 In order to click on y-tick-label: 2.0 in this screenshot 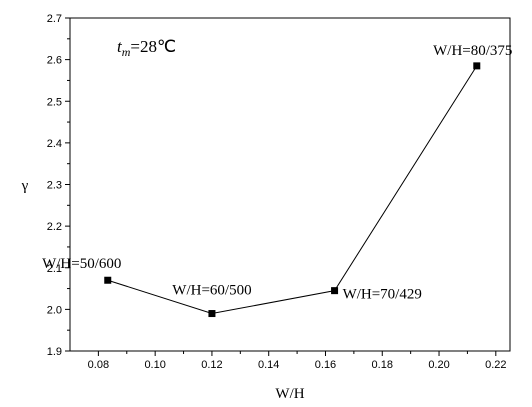, I will do `click(54, 310)`.